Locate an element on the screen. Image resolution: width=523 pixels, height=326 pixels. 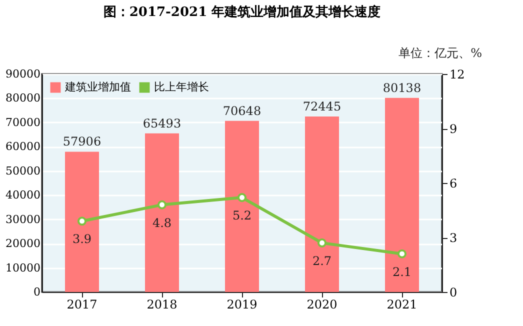
data-label: 5.2 is located at coordinates (242, 215).